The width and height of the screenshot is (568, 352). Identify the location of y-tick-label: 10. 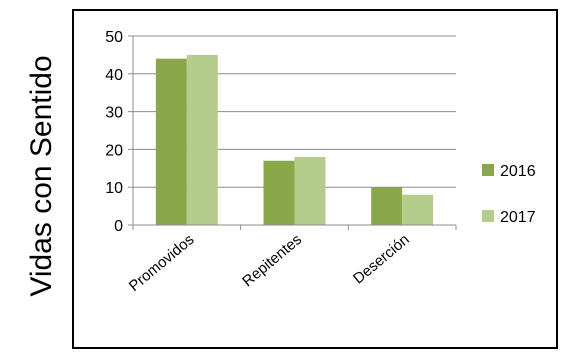
(114, 188).